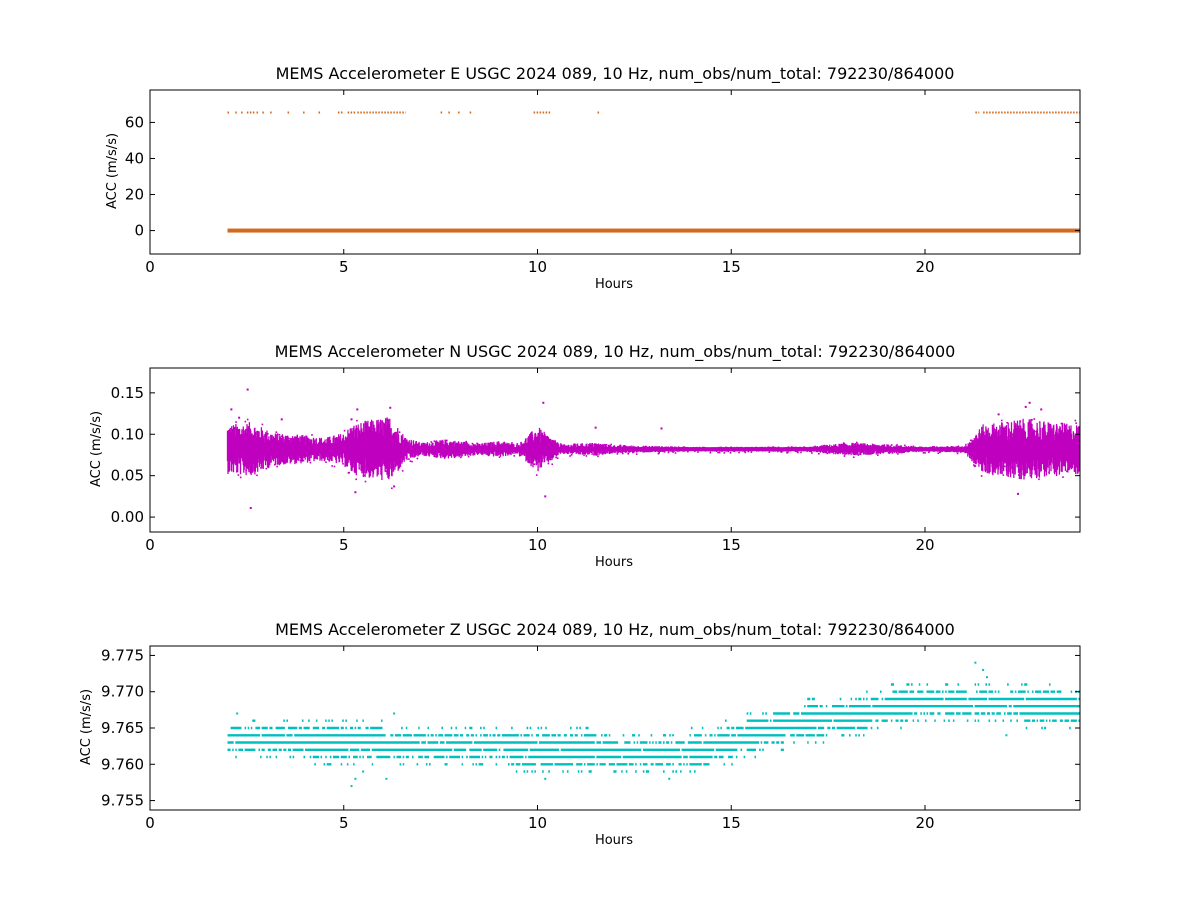 The height and width of the screenshot is (900, 1200). I want to click on x-tick-label: 5, so click(344, 545).